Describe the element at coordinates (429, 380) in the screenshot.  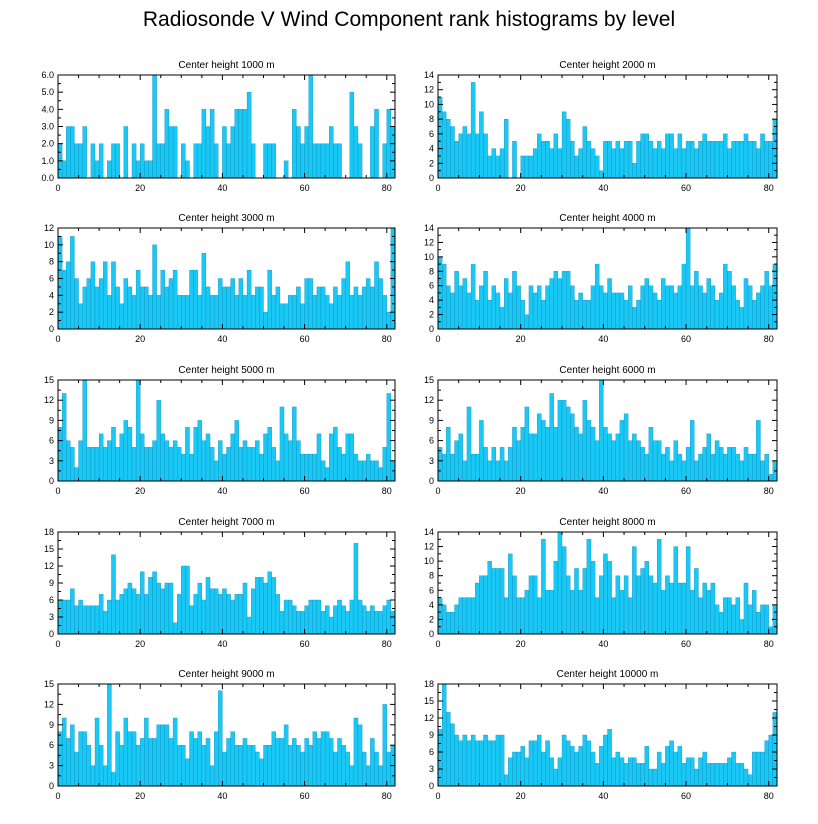
I see `y-tick-label: 15` at that location.